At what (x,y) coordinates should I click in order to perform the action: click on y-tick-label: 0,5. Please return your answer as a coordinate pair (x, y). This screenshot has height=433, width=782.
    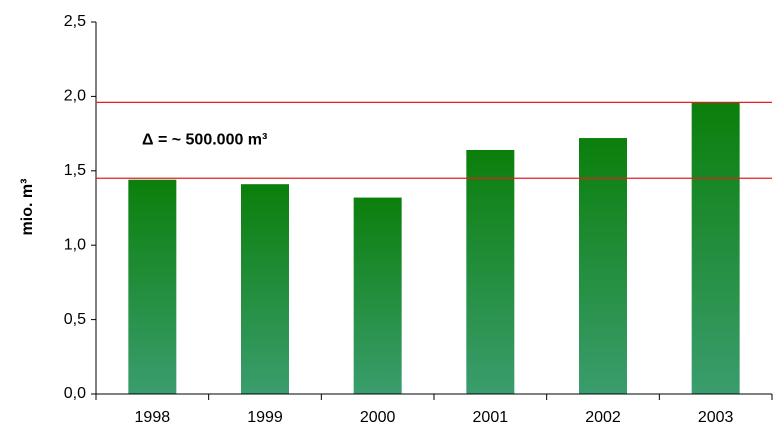
    Looking at the image, I should click on (75, 319).